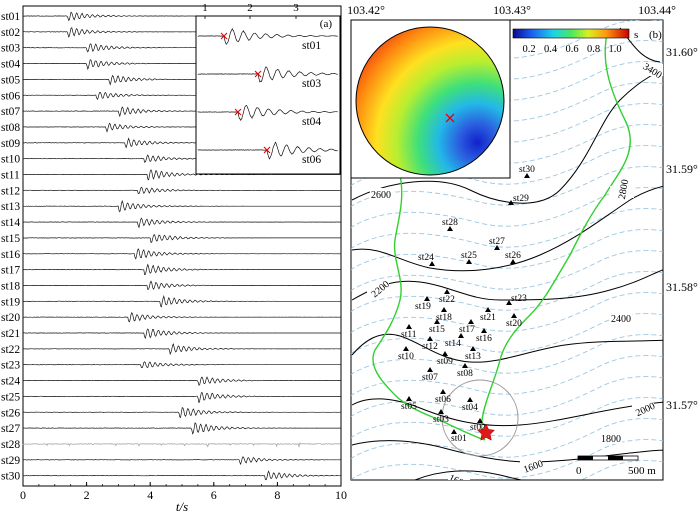 This screenshot has height=522, width=700. Describe the element at coordinates (341, 495) in the screenshot. I see `x-tick-label: 10` at that location.